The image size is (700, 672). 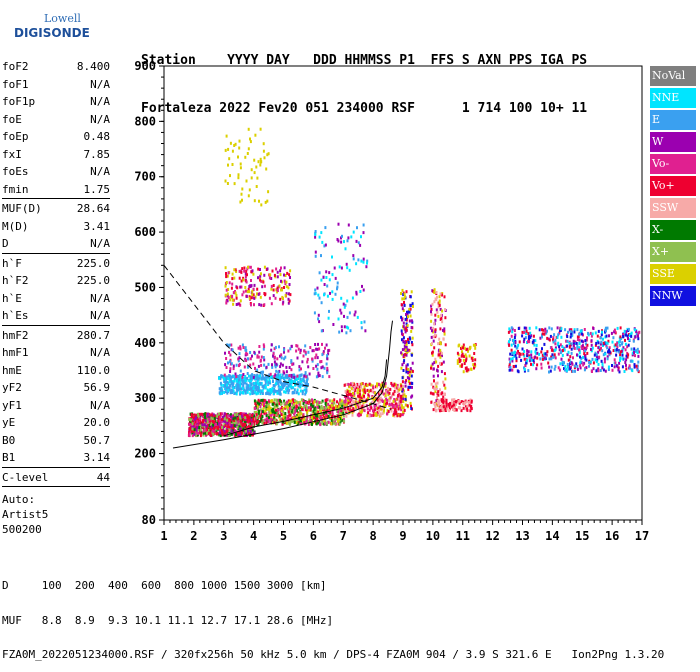 What do you see at coordinates (100, 243) in the screenshot?
I see `param-value: N/A` at bounding box center [100, 243].